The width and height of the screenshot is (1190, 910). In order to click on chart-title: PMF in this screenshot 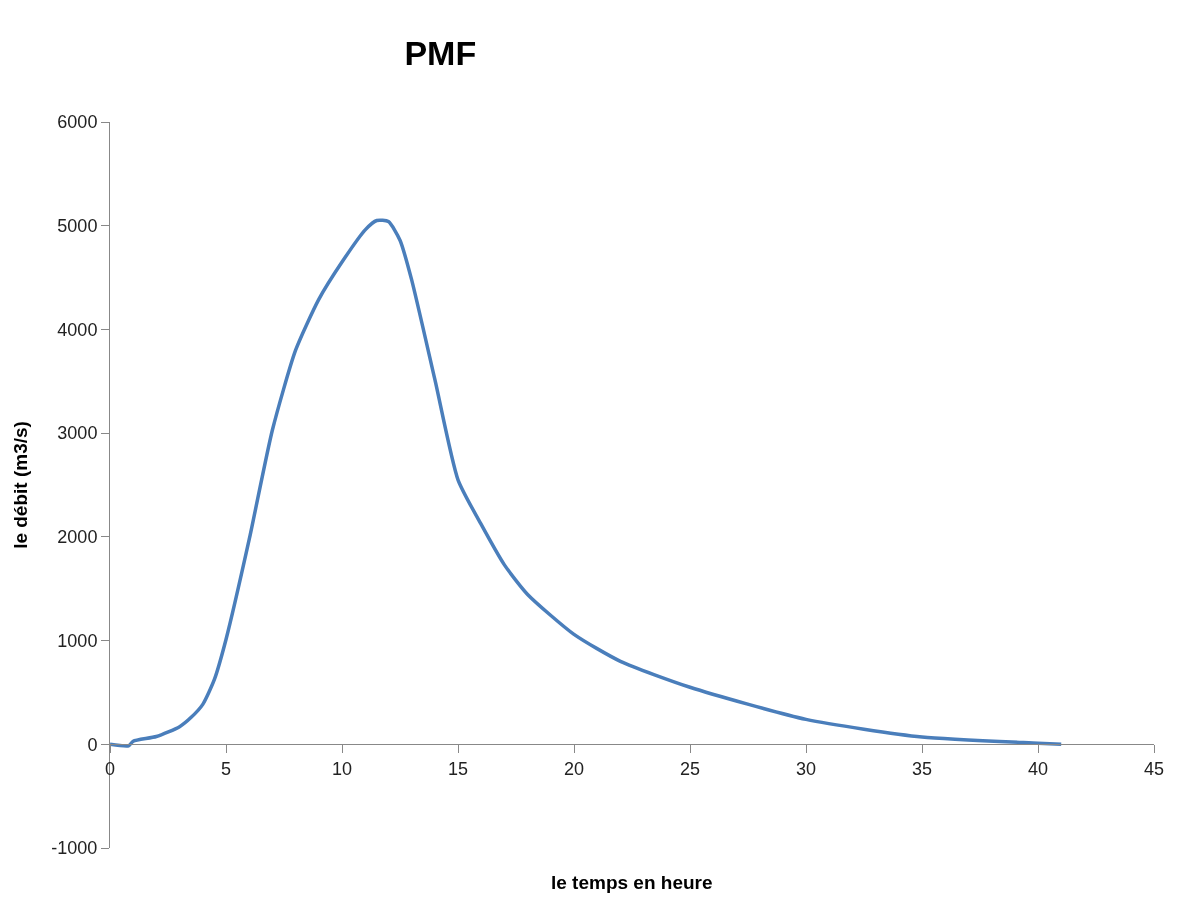, I will do `click(440, 52)`.